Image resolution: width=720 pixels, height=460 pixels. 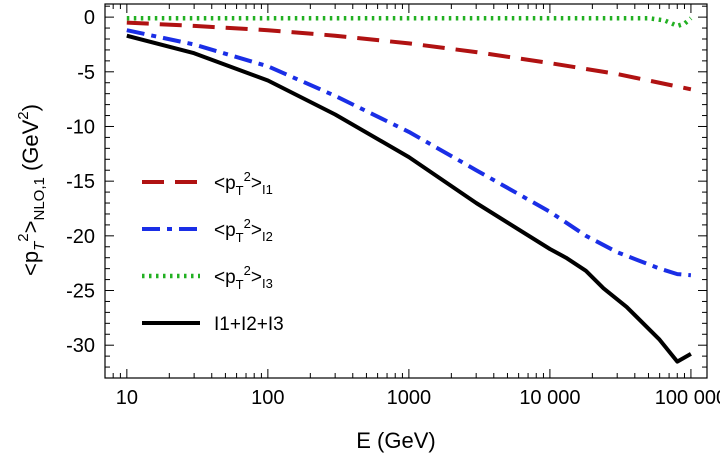 I want to click on x-axis-title: E (GeV), so click(x=395, y=440).